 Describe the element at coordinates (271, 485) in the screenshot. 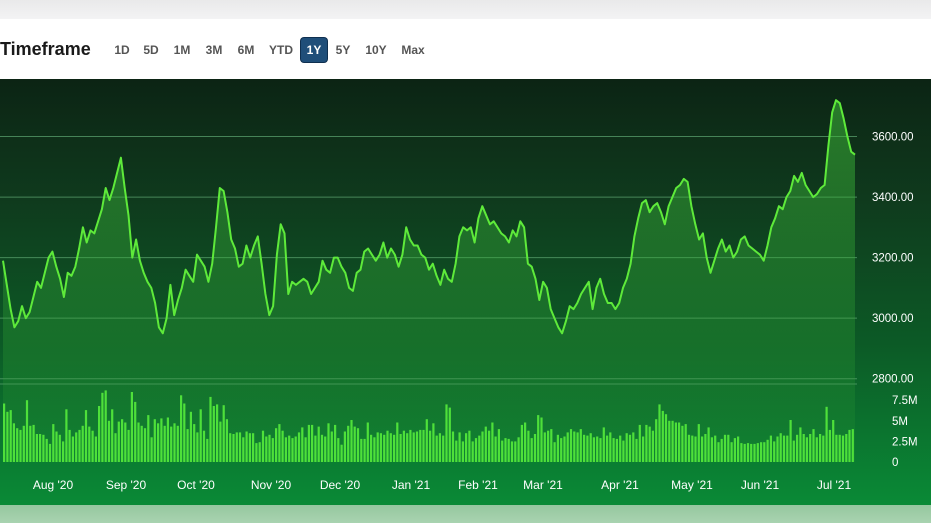

I see `x-tick-label: Nov '20` at that location.